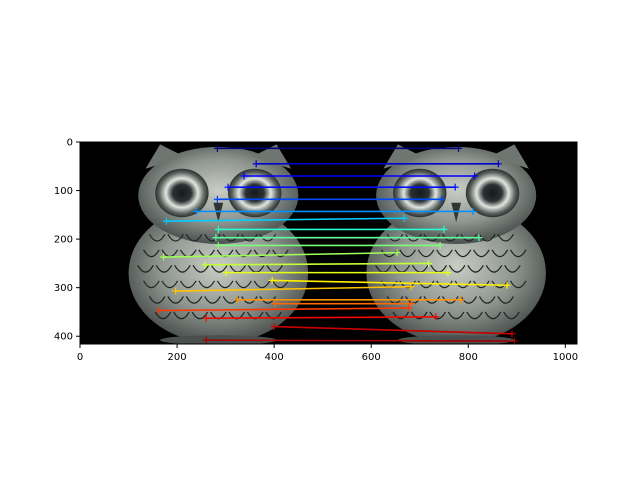  Describe the element at coordinates (327, 353) in the screenshot. I see `x-axis: 0 200 400 600 800 1000` at that location.